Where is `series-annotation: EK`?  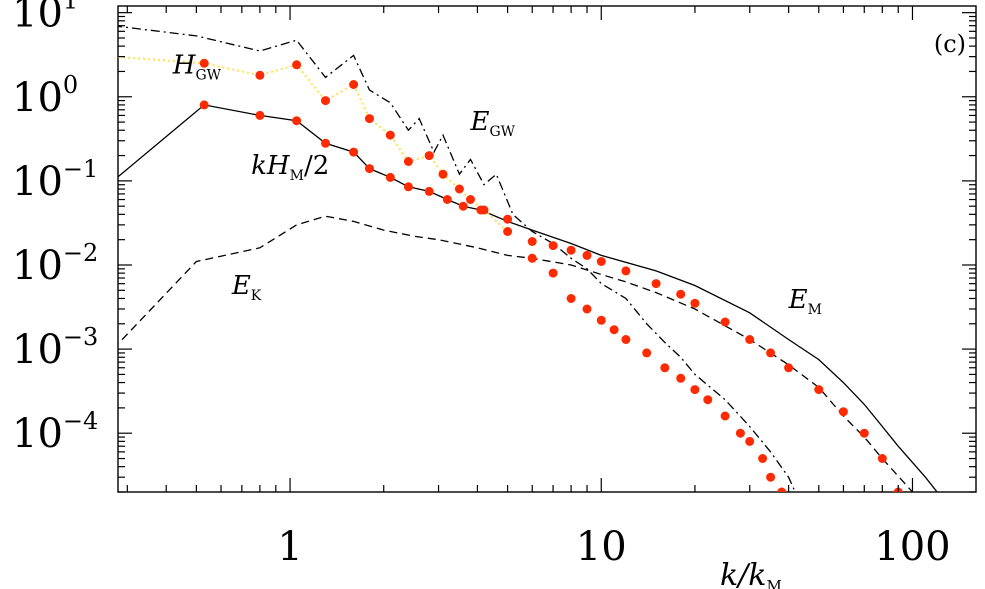 series-annotation: EK is located at coordinates (246, 287).